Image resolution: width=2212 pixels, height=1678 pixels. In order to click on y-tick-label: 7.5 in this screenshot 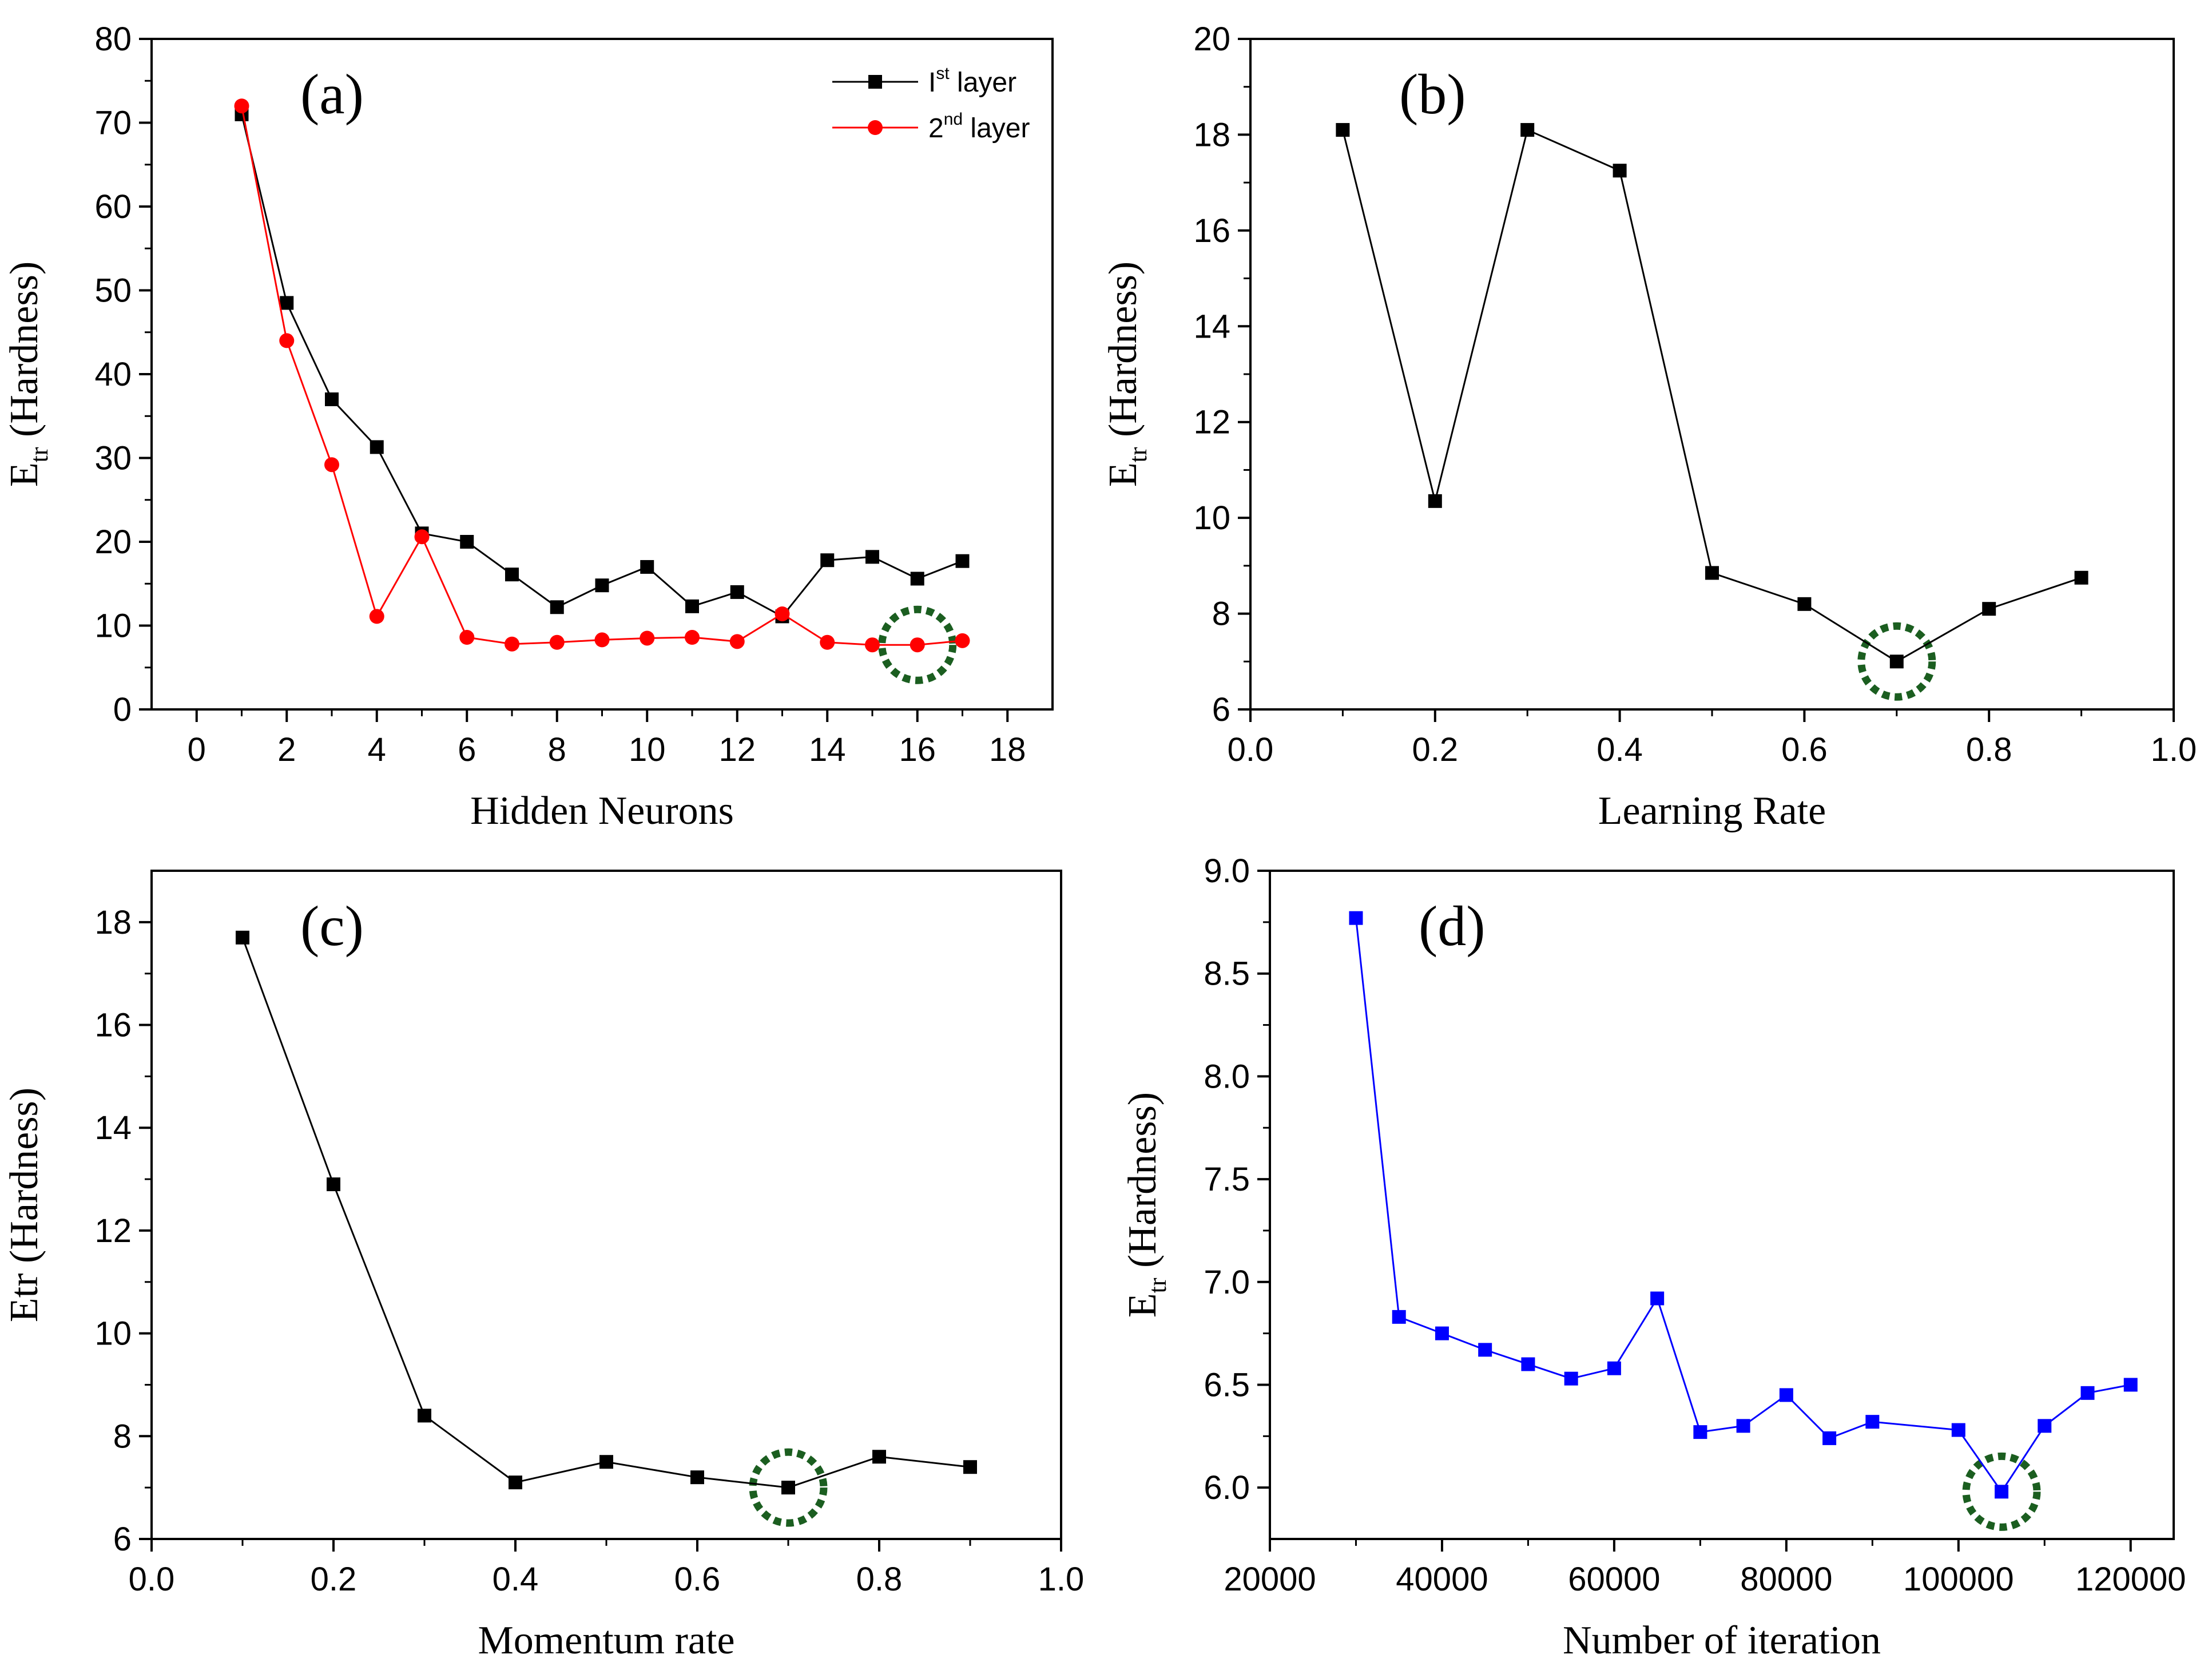, I will do `click(1227, 1180)`.